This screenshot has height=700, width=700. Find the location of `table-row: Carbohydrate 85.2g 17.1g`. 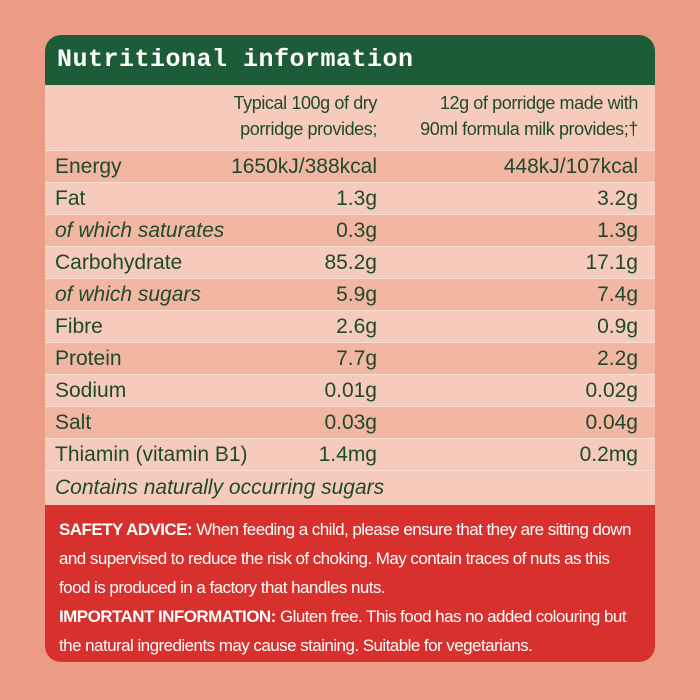

table-row: Carbohydrate 85.2g 17.1g is located at coordinates (350, 262).